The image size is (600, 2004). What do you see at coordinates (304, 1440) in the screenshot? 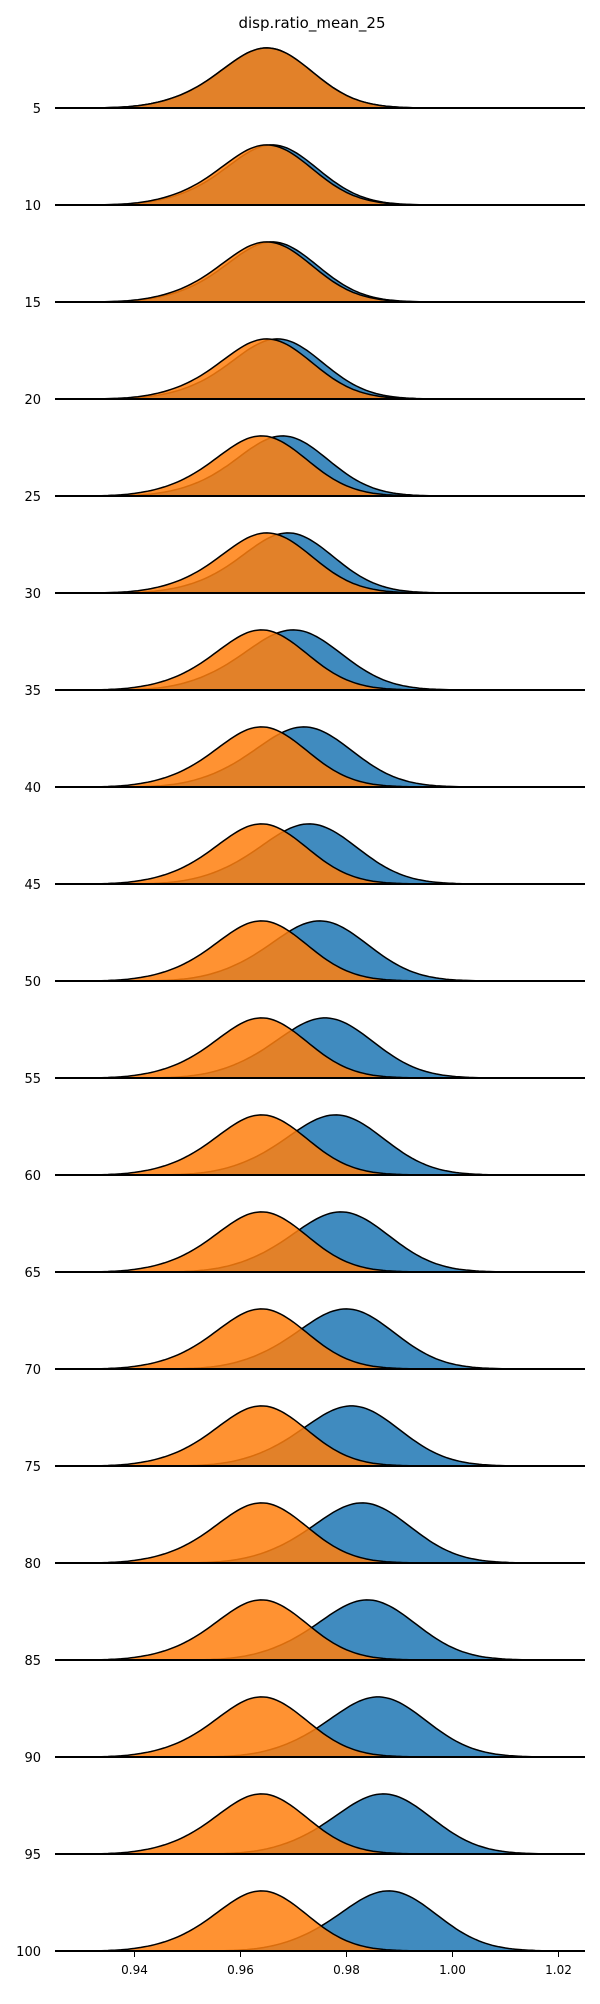
I see `ridge-row: 75` at bounding box center [304, 1440].